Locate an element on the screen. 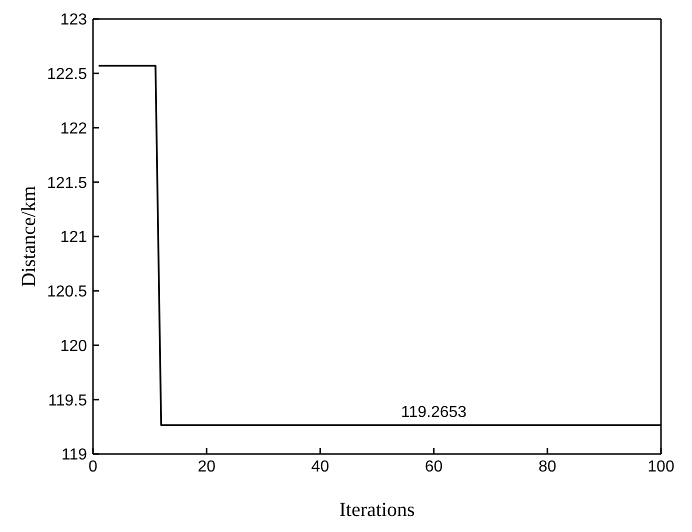  y-axis-title: Distance/km is located at coordinates (29, 237).